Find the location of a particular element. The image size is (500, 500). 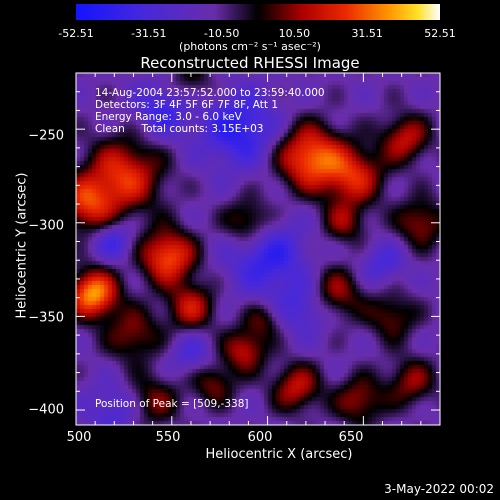

x-axis-label: Heliocentric X (arcsec) is located at coordinates (279, 454).